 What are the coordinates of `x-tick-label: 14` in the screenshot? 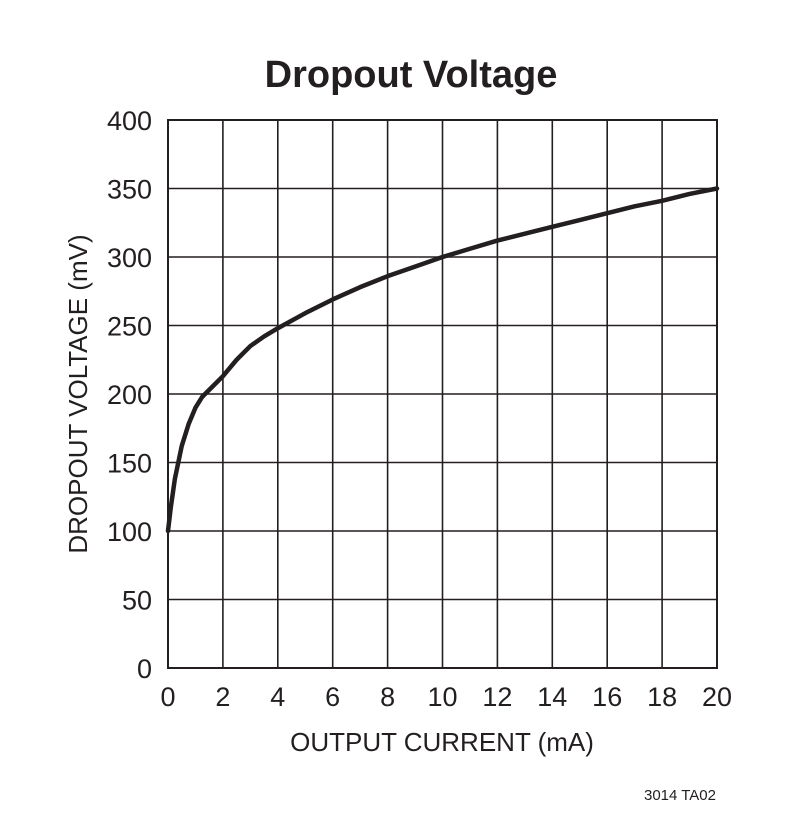 It's located at (552, 697).